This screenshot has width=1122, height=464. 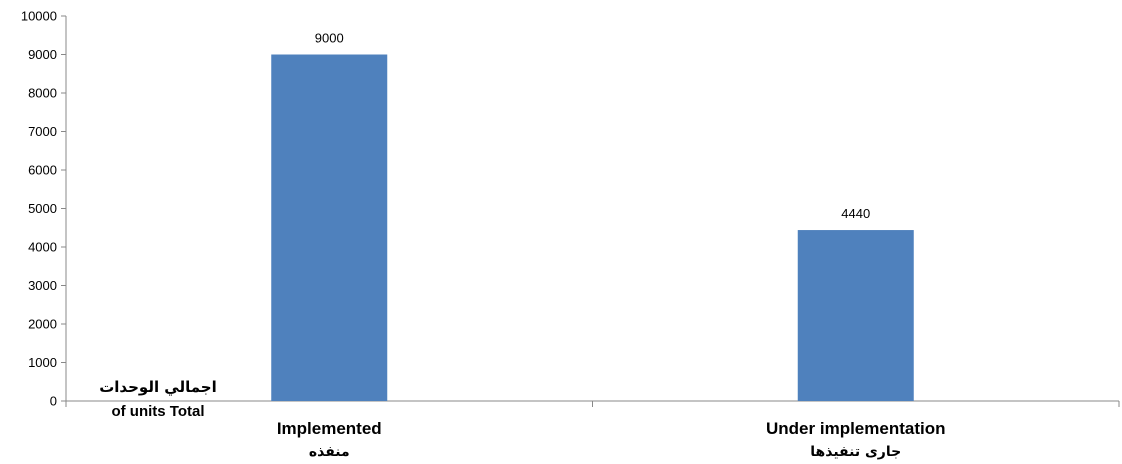 What do you see at coordinates (42, 247) in the screenshot?
I see `y-tick-label: 4000` at bounding box center [42, 247].